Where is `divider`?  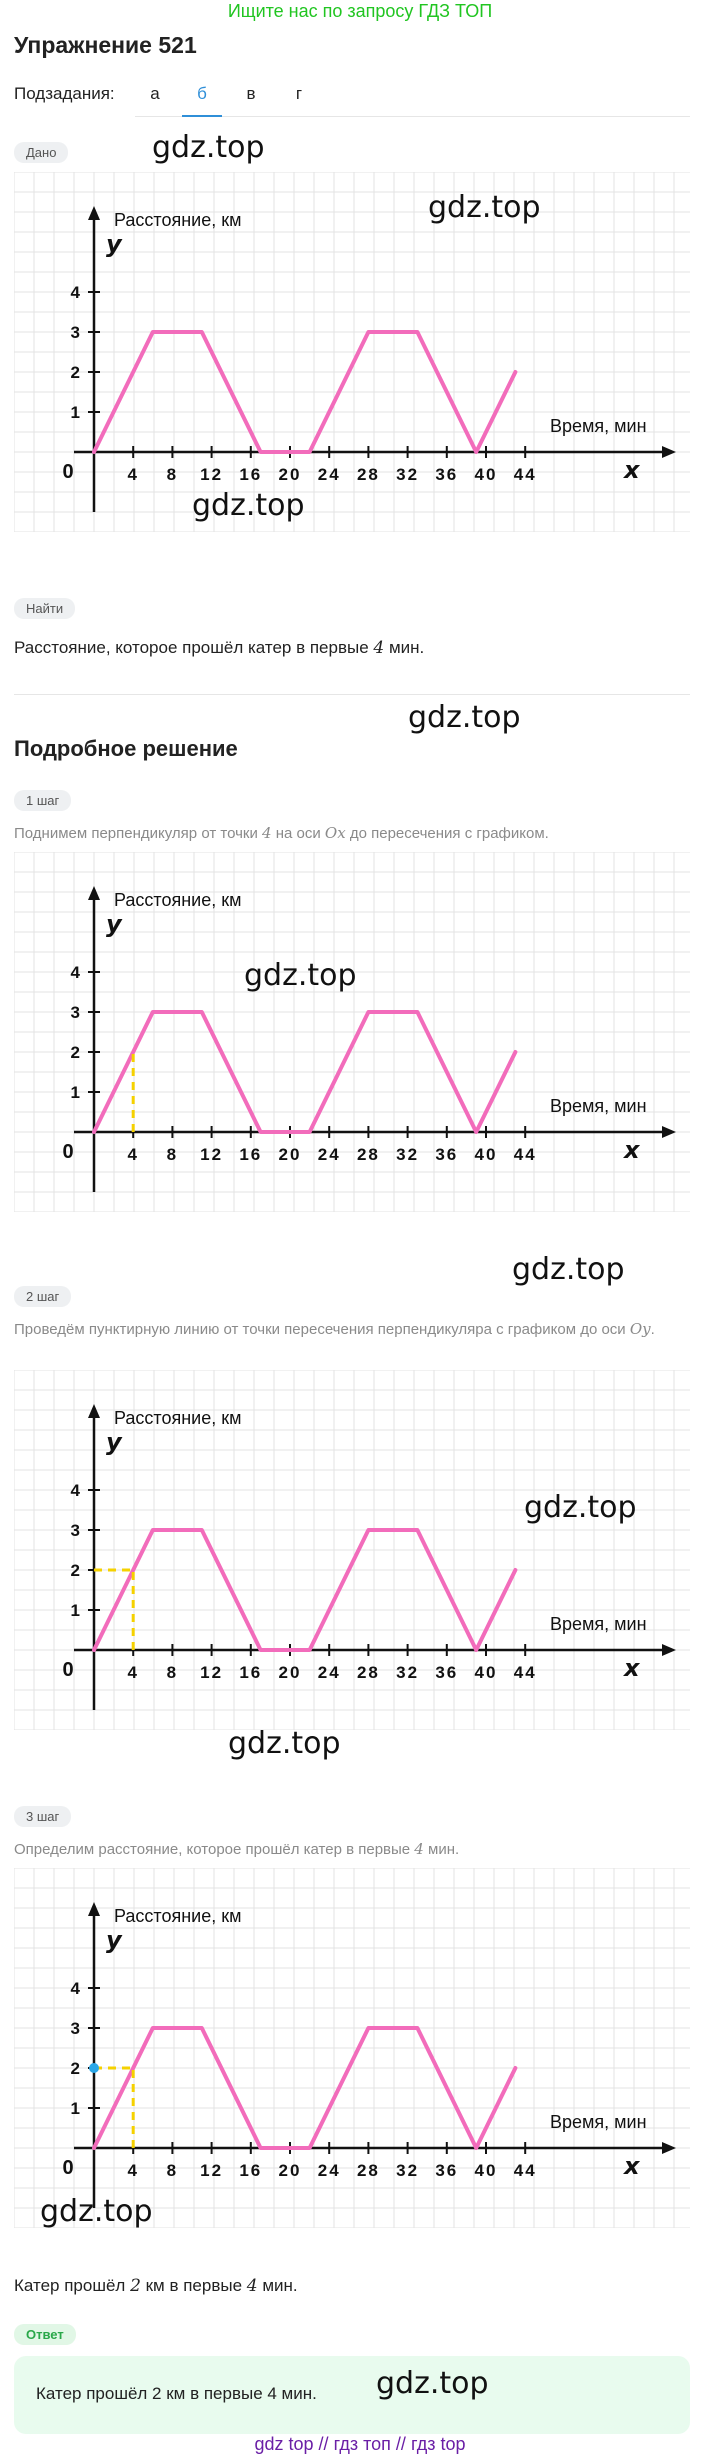 divider is located at coordinates (352, 694).